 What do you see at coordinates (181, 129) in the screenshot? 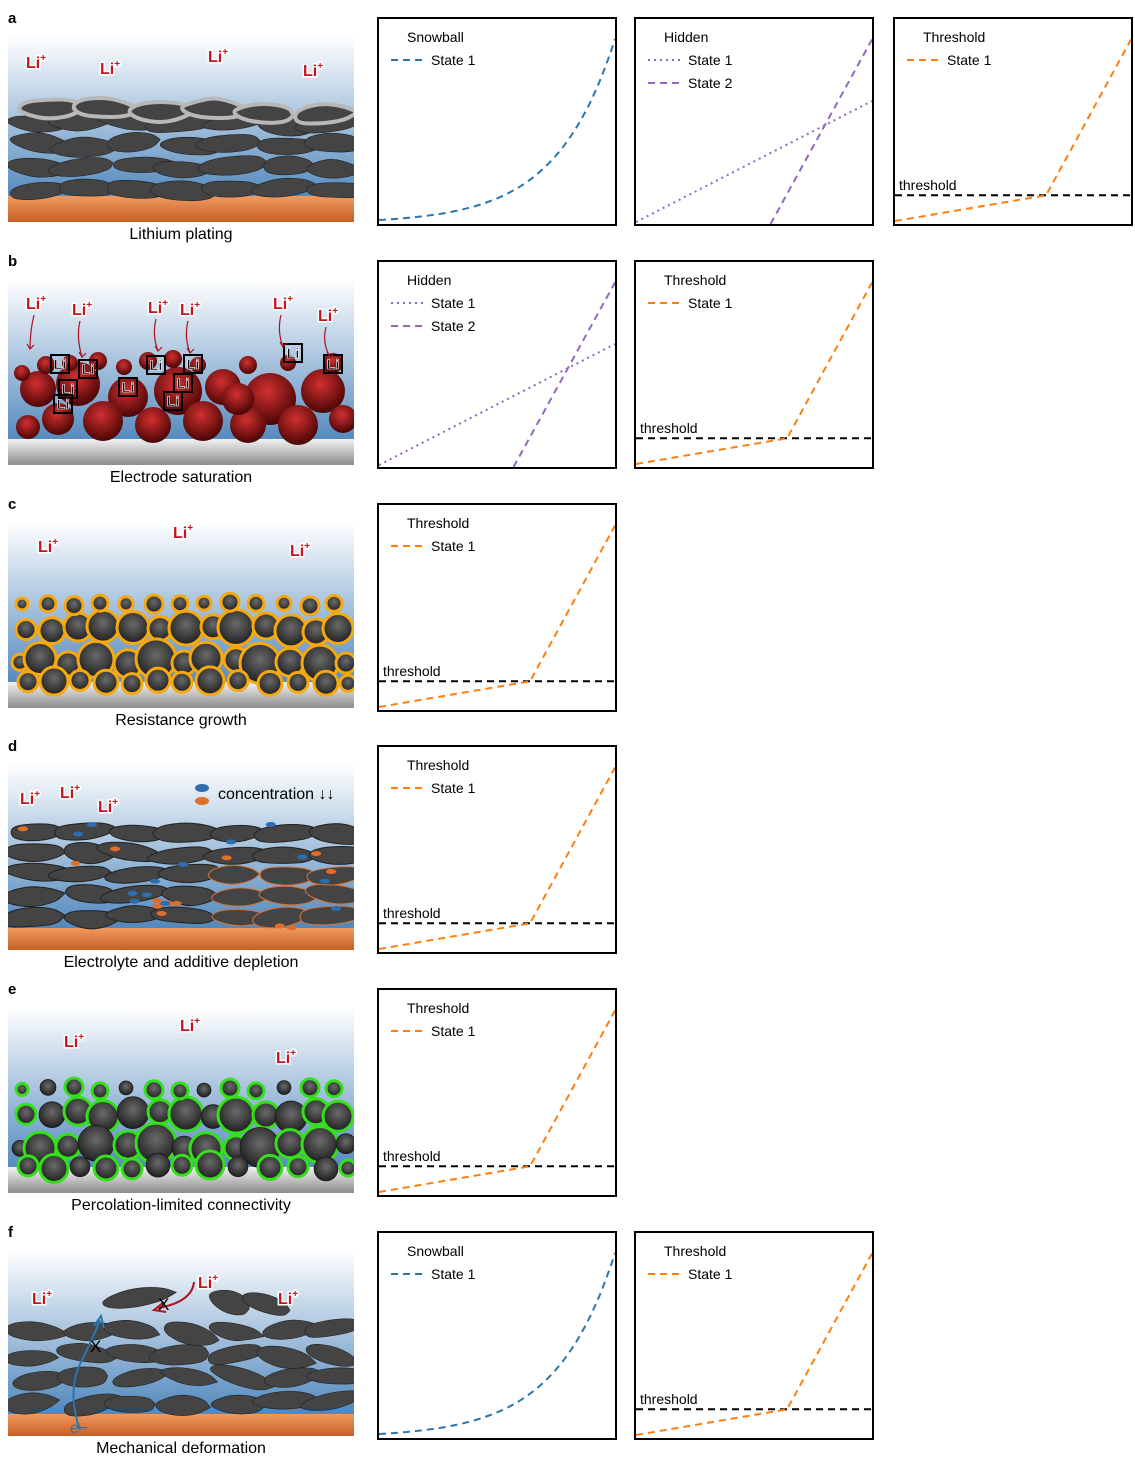
I see `illustration-svg: Li+Li+ Li+Li+` at bounding box center [181, 129].